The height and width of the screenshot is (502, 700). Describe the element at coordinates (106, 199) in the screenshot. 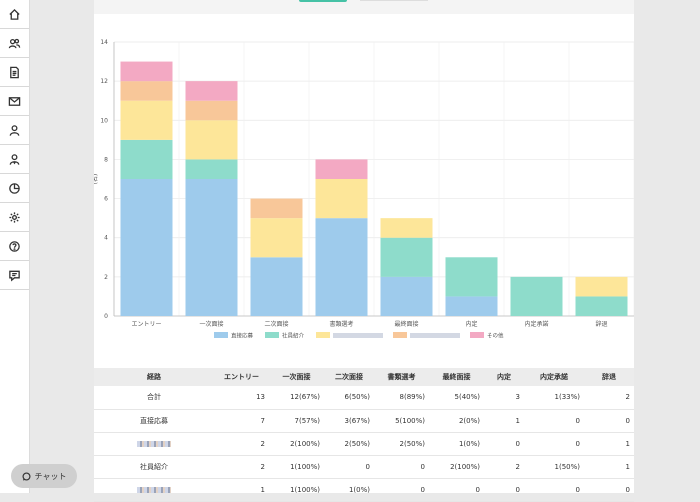

I see `y-tick-label: 6` at that location.